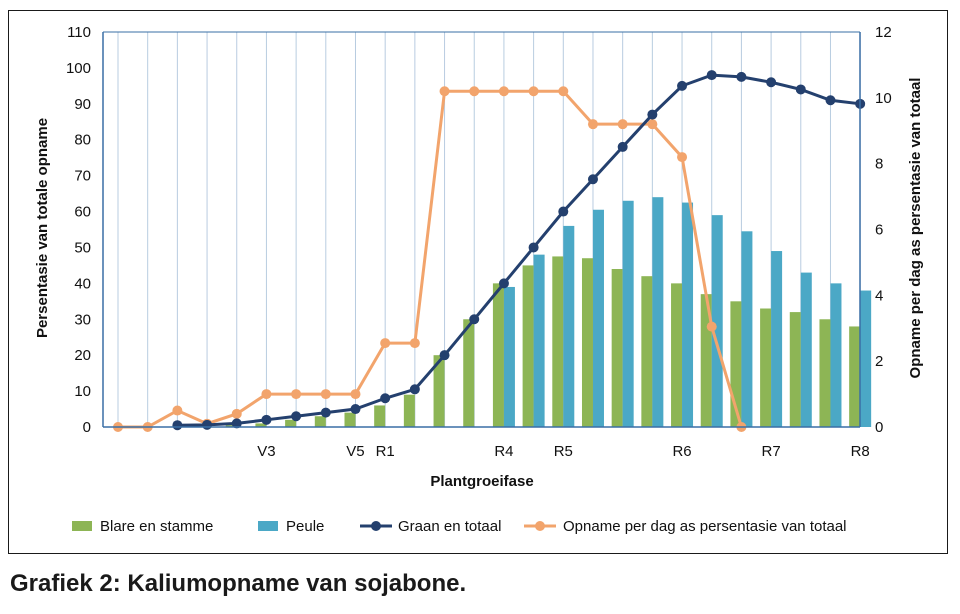 The height and width of the screenshot is (614, 960). Describe the element at coordinates (82, 526) in the screenshot. I see `legend-swatch-blare` at that location.